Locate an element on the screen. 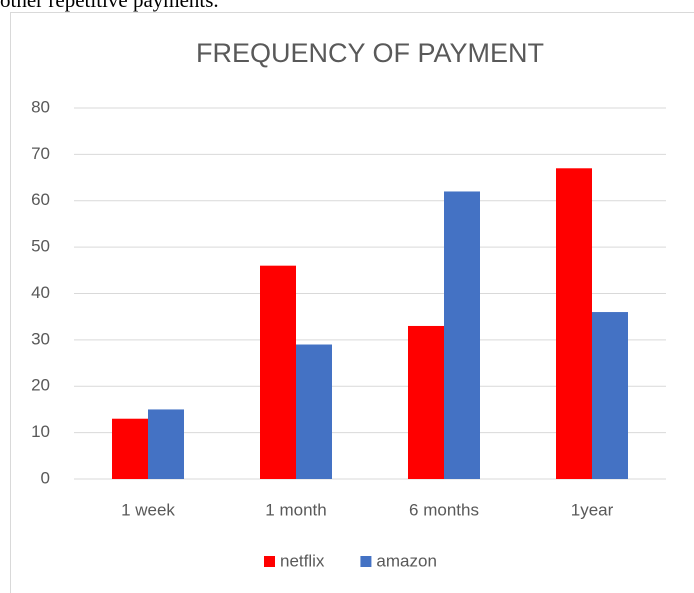 The width and height of the screenshot is (694, 593). x-tick-label: 1 week is located at coordinates (148, 509).